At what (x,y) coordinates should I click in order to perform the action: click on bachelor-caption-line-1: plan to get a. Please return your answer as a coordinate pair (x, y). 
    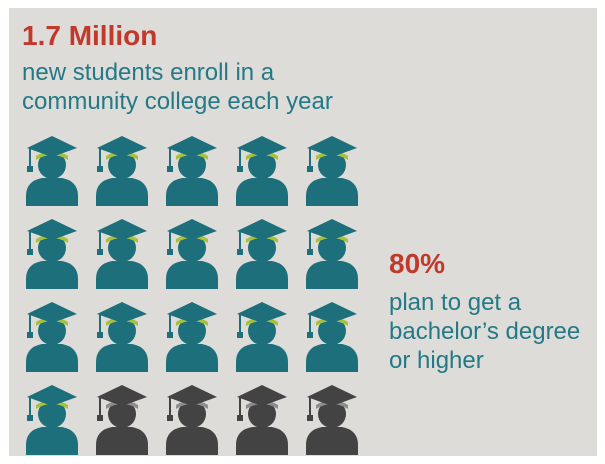
    Looking at the image, I should click on (455, 302).